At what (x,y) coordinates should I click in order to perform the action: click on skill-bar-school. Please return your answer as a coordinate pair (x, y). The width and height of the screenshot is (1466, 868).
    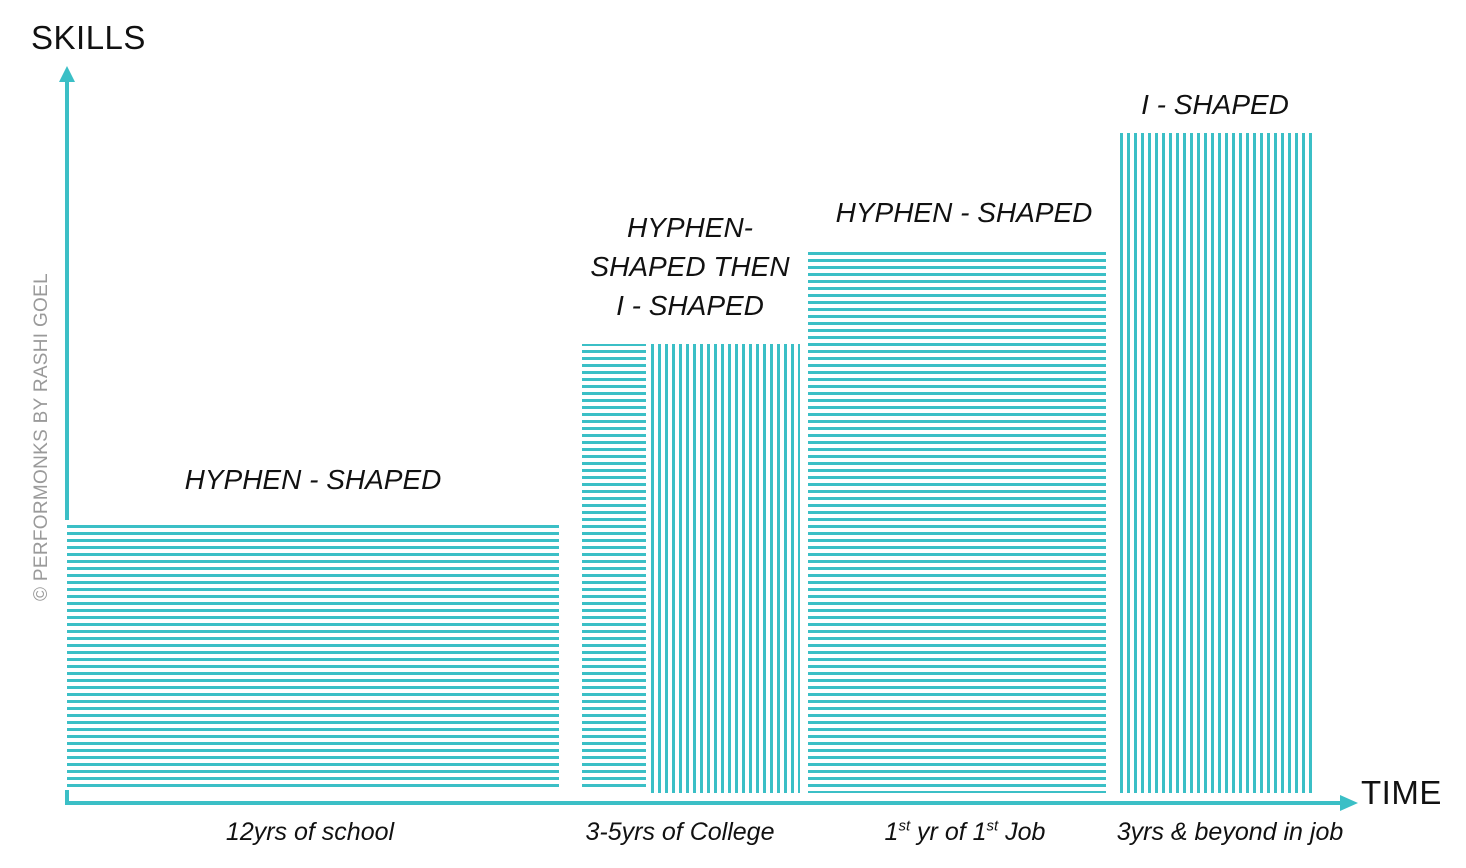
    Looking at the image, I should click on (313, 655).